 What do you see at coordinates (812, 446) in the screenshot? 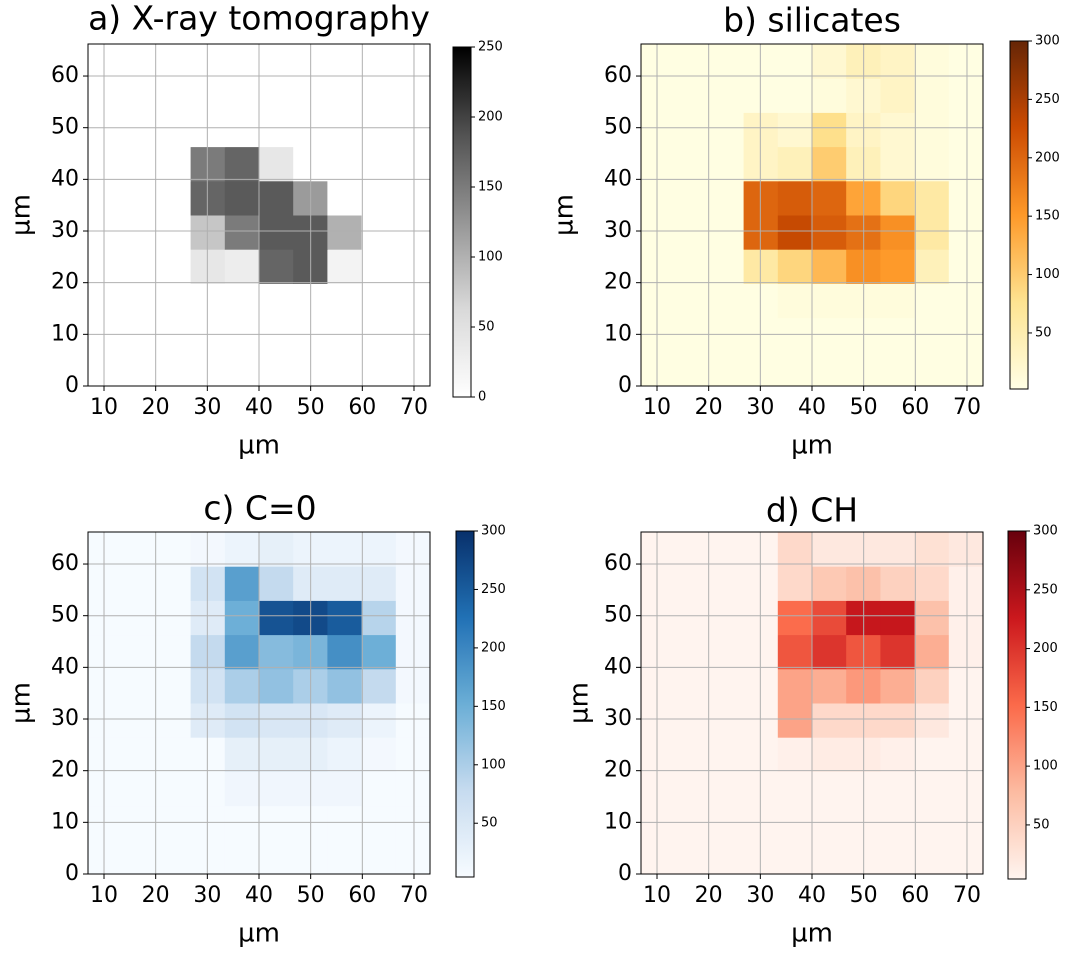
I see `x-axis-label: µm` at bounding box center [812, 446].